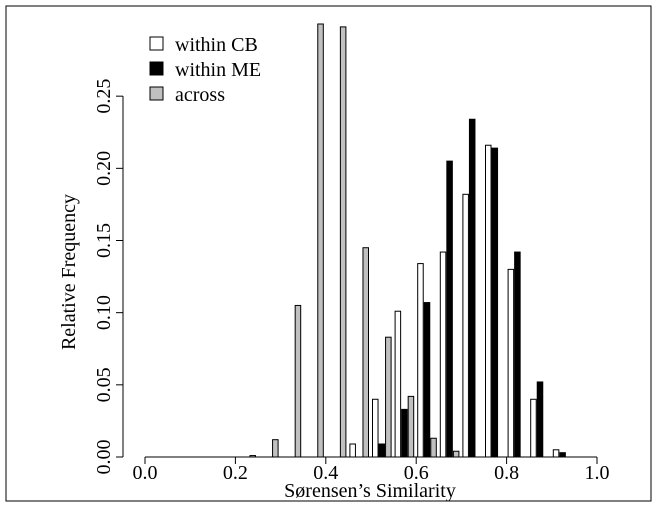 The height and width of the screenshot is (509, 659). What do you see at coordinates (235, 473) in the screenshot?
I see `x-tick-label: 0.2` at bounding box center [235, 473].